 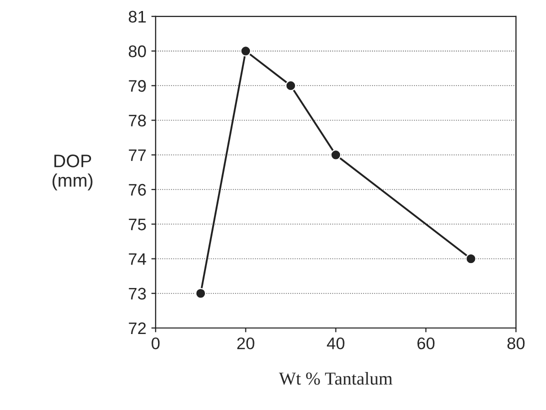 What do you see at coordinates (137, 328) in the screenshot?
I see `y-tick-label: 72` at bounding box center [137, 328].